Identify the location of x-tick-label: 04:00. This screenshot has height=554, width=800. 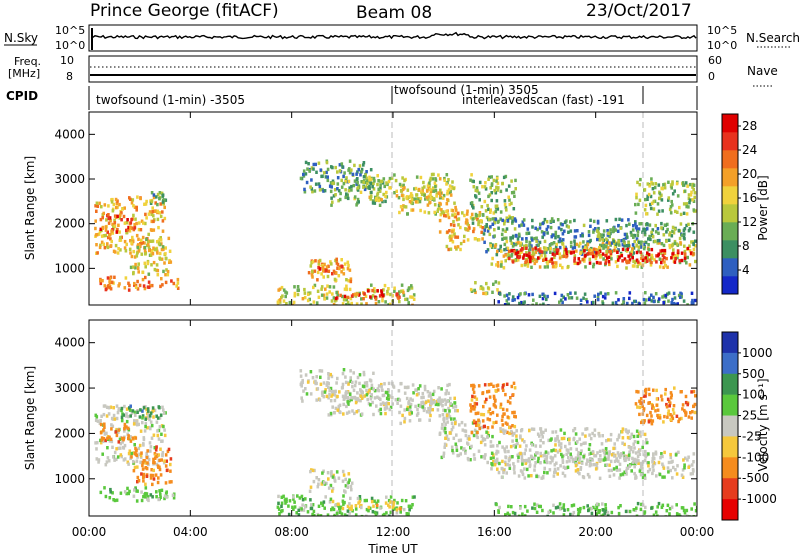
(190, 532).